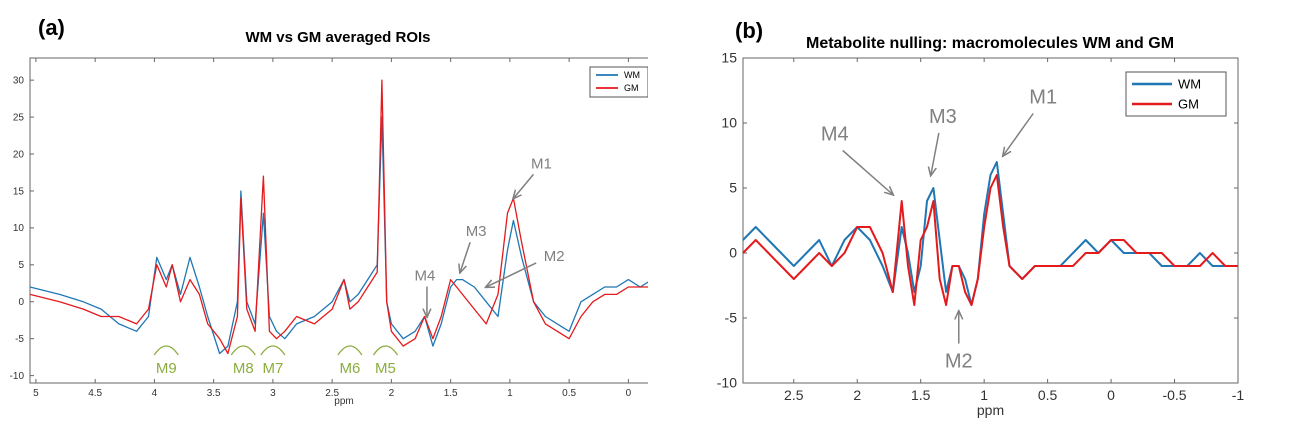 The width and height of the screenshot is (1296, 432). Describe the element at coordinates (1174, 395) in the screenshot. I see `x-tick-label: -0.5` at that location.